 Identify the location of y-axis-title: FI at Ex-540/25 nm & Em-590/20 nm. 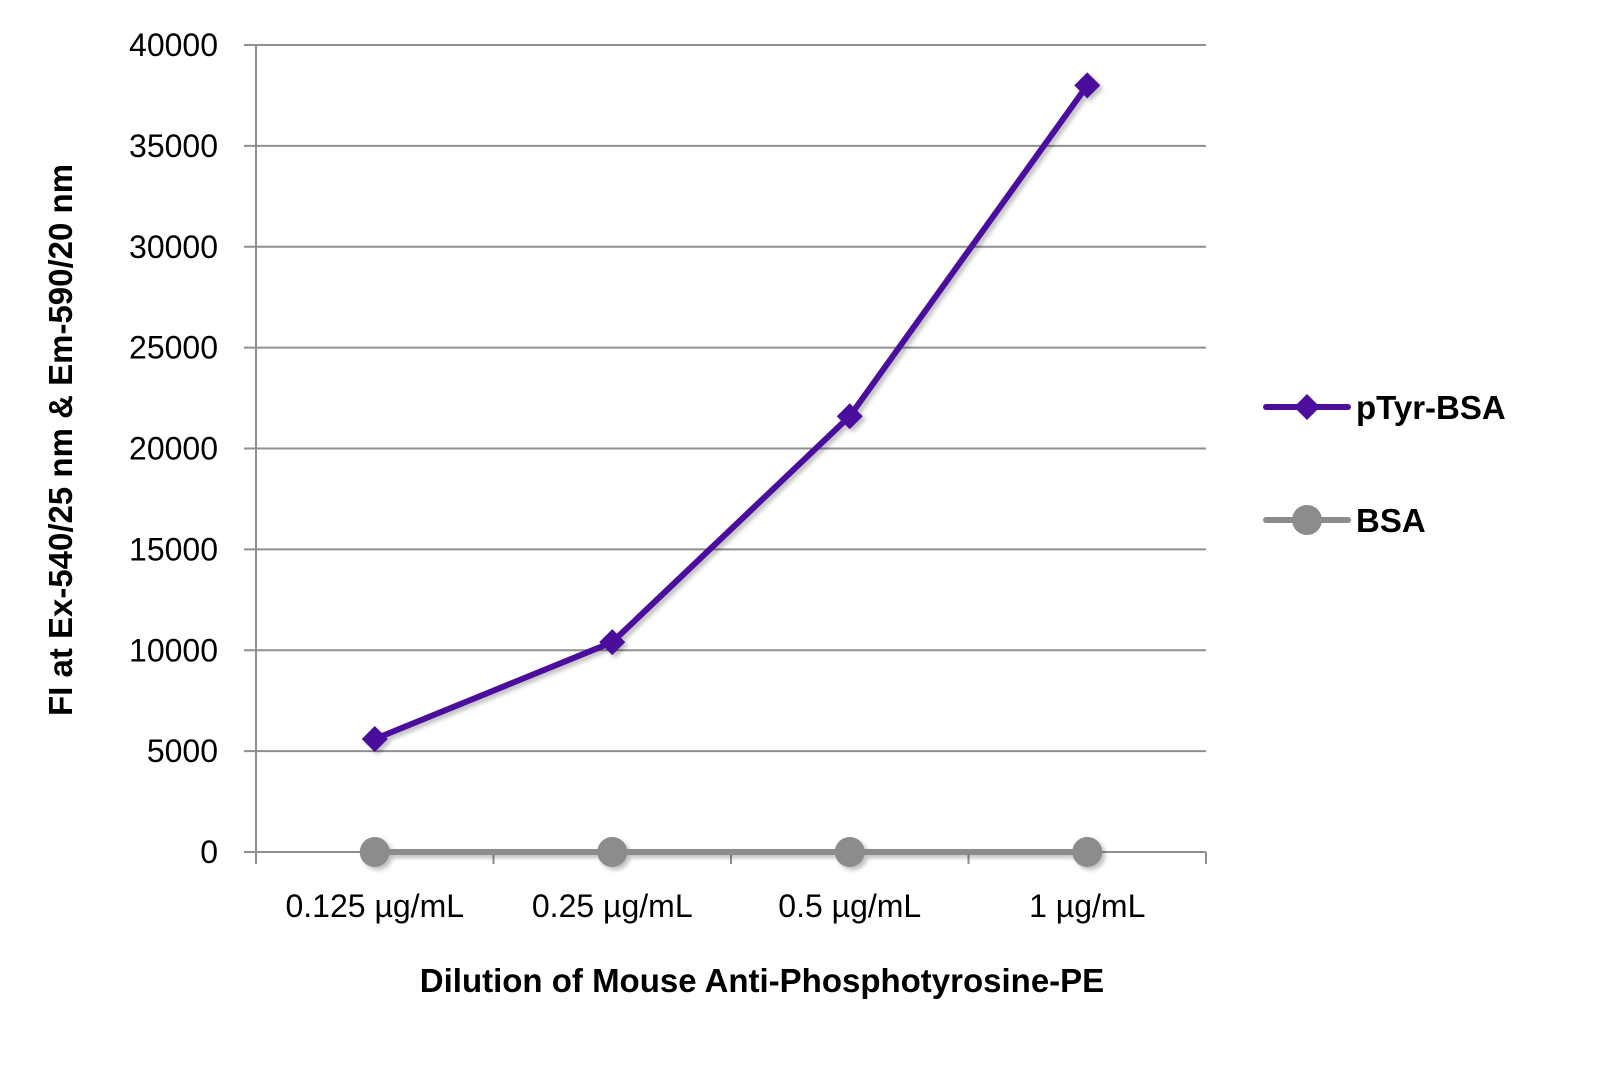
(60, 440).